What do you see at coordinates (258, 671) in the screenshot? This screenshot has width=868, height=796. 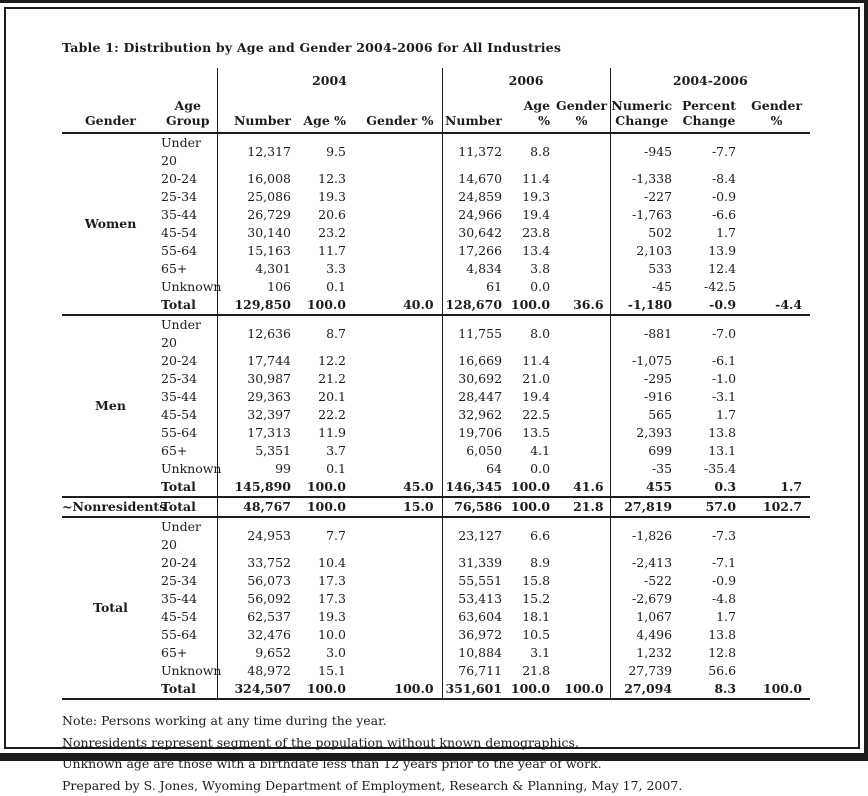 I see `value-cell: 48,972` at bounding box center [258, 671].